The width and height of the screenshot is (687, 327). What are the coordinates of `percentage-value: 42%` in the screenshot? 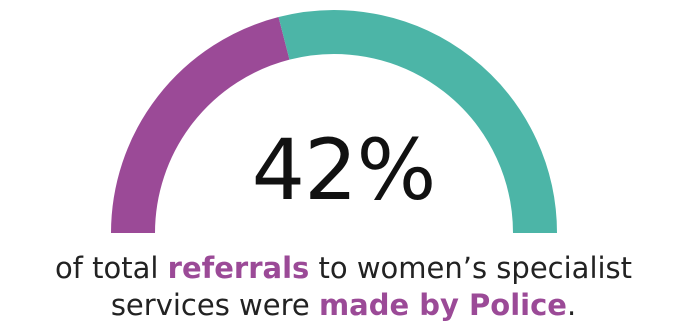 It's located at (344, 170).